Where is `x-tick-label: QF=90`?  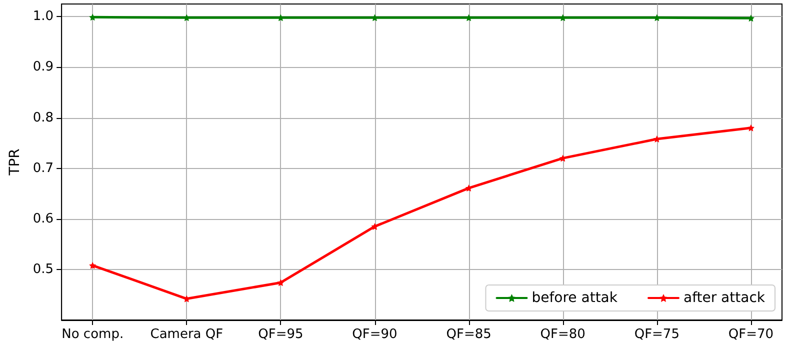
x-tick-label: QF=90 is located at coordinates (375, 334).